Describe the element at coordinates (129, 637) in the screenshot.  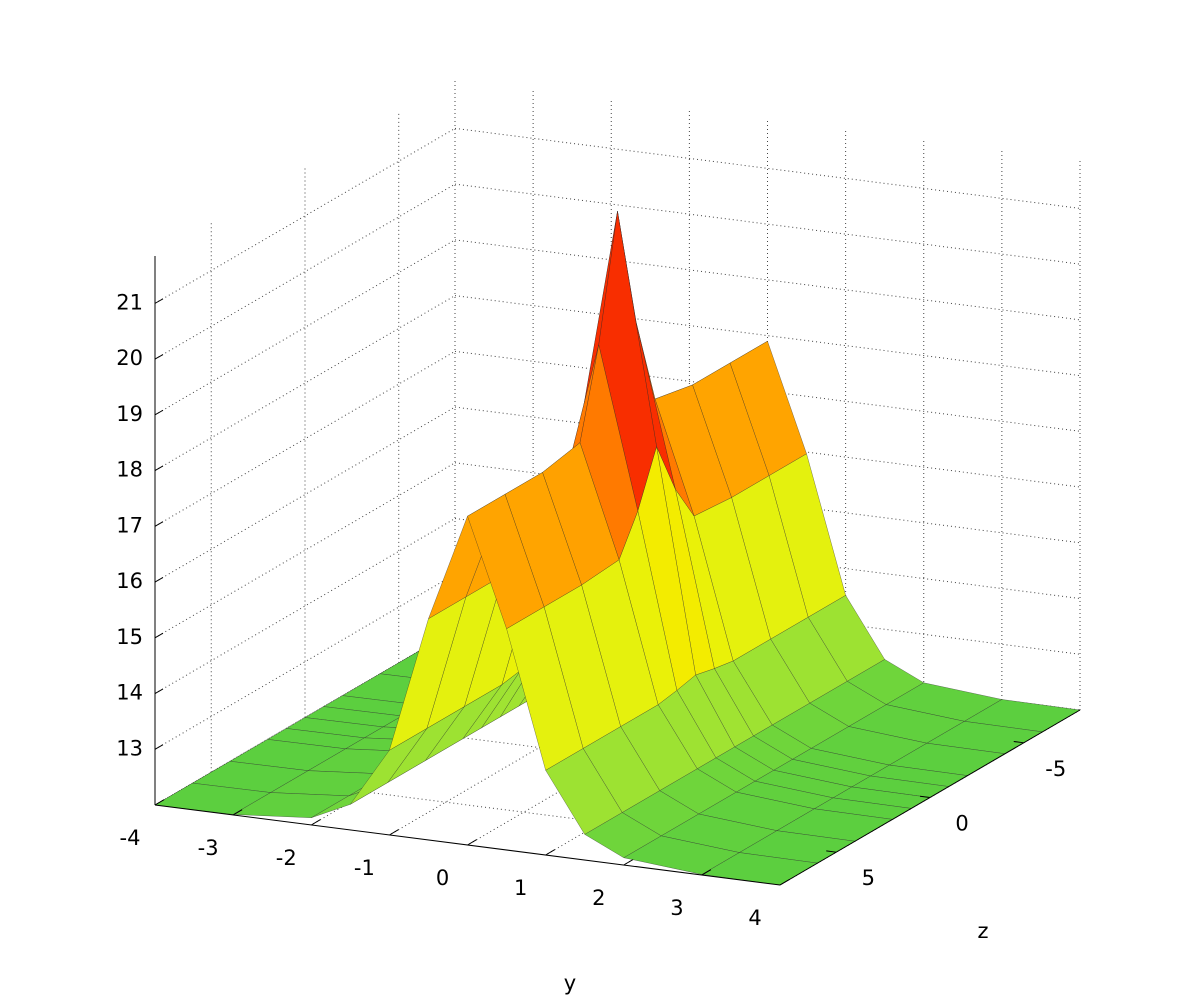
I see `z-tick-label: 15` at that location.